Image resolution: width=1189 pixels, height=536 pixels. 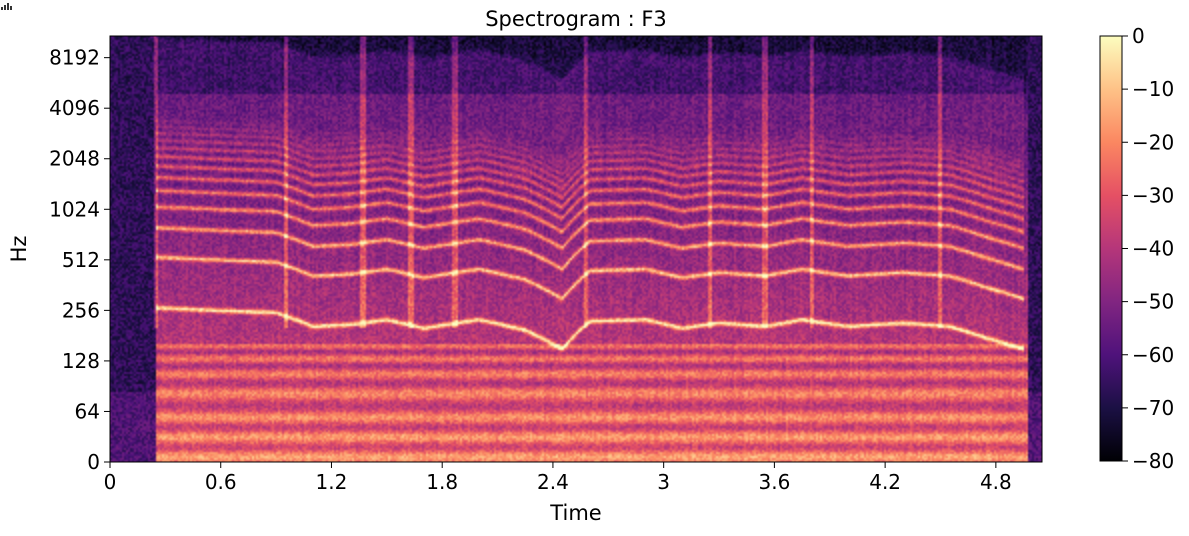 I want to click on chart-icon, so click(x=7, y=6).